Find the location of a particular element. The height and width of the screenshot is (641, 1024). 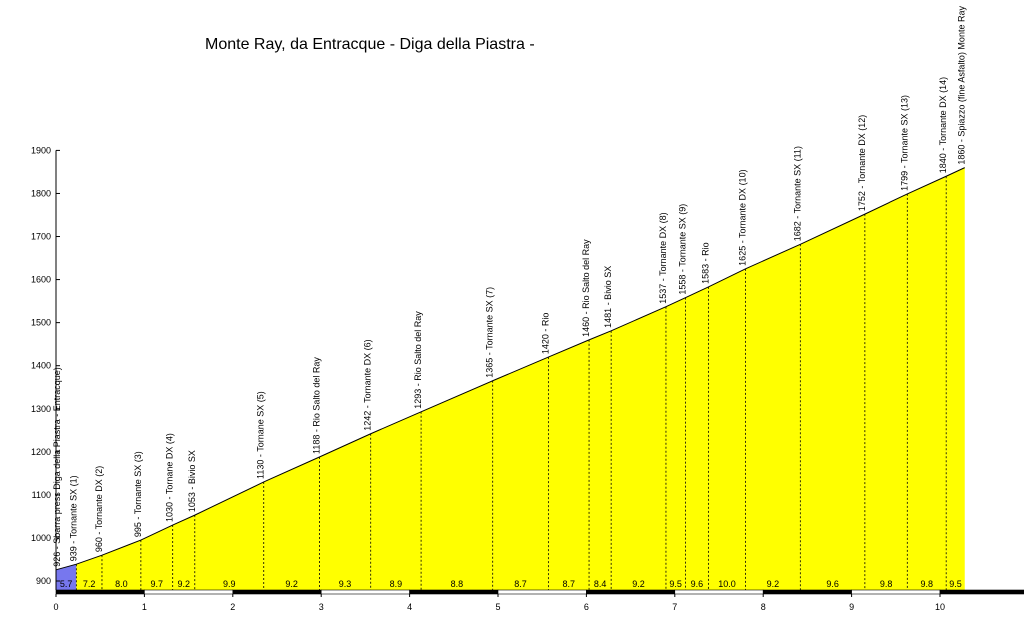

waypoint-label: 1682 - Tornante SX (11) is located at coordinates (797, 193).